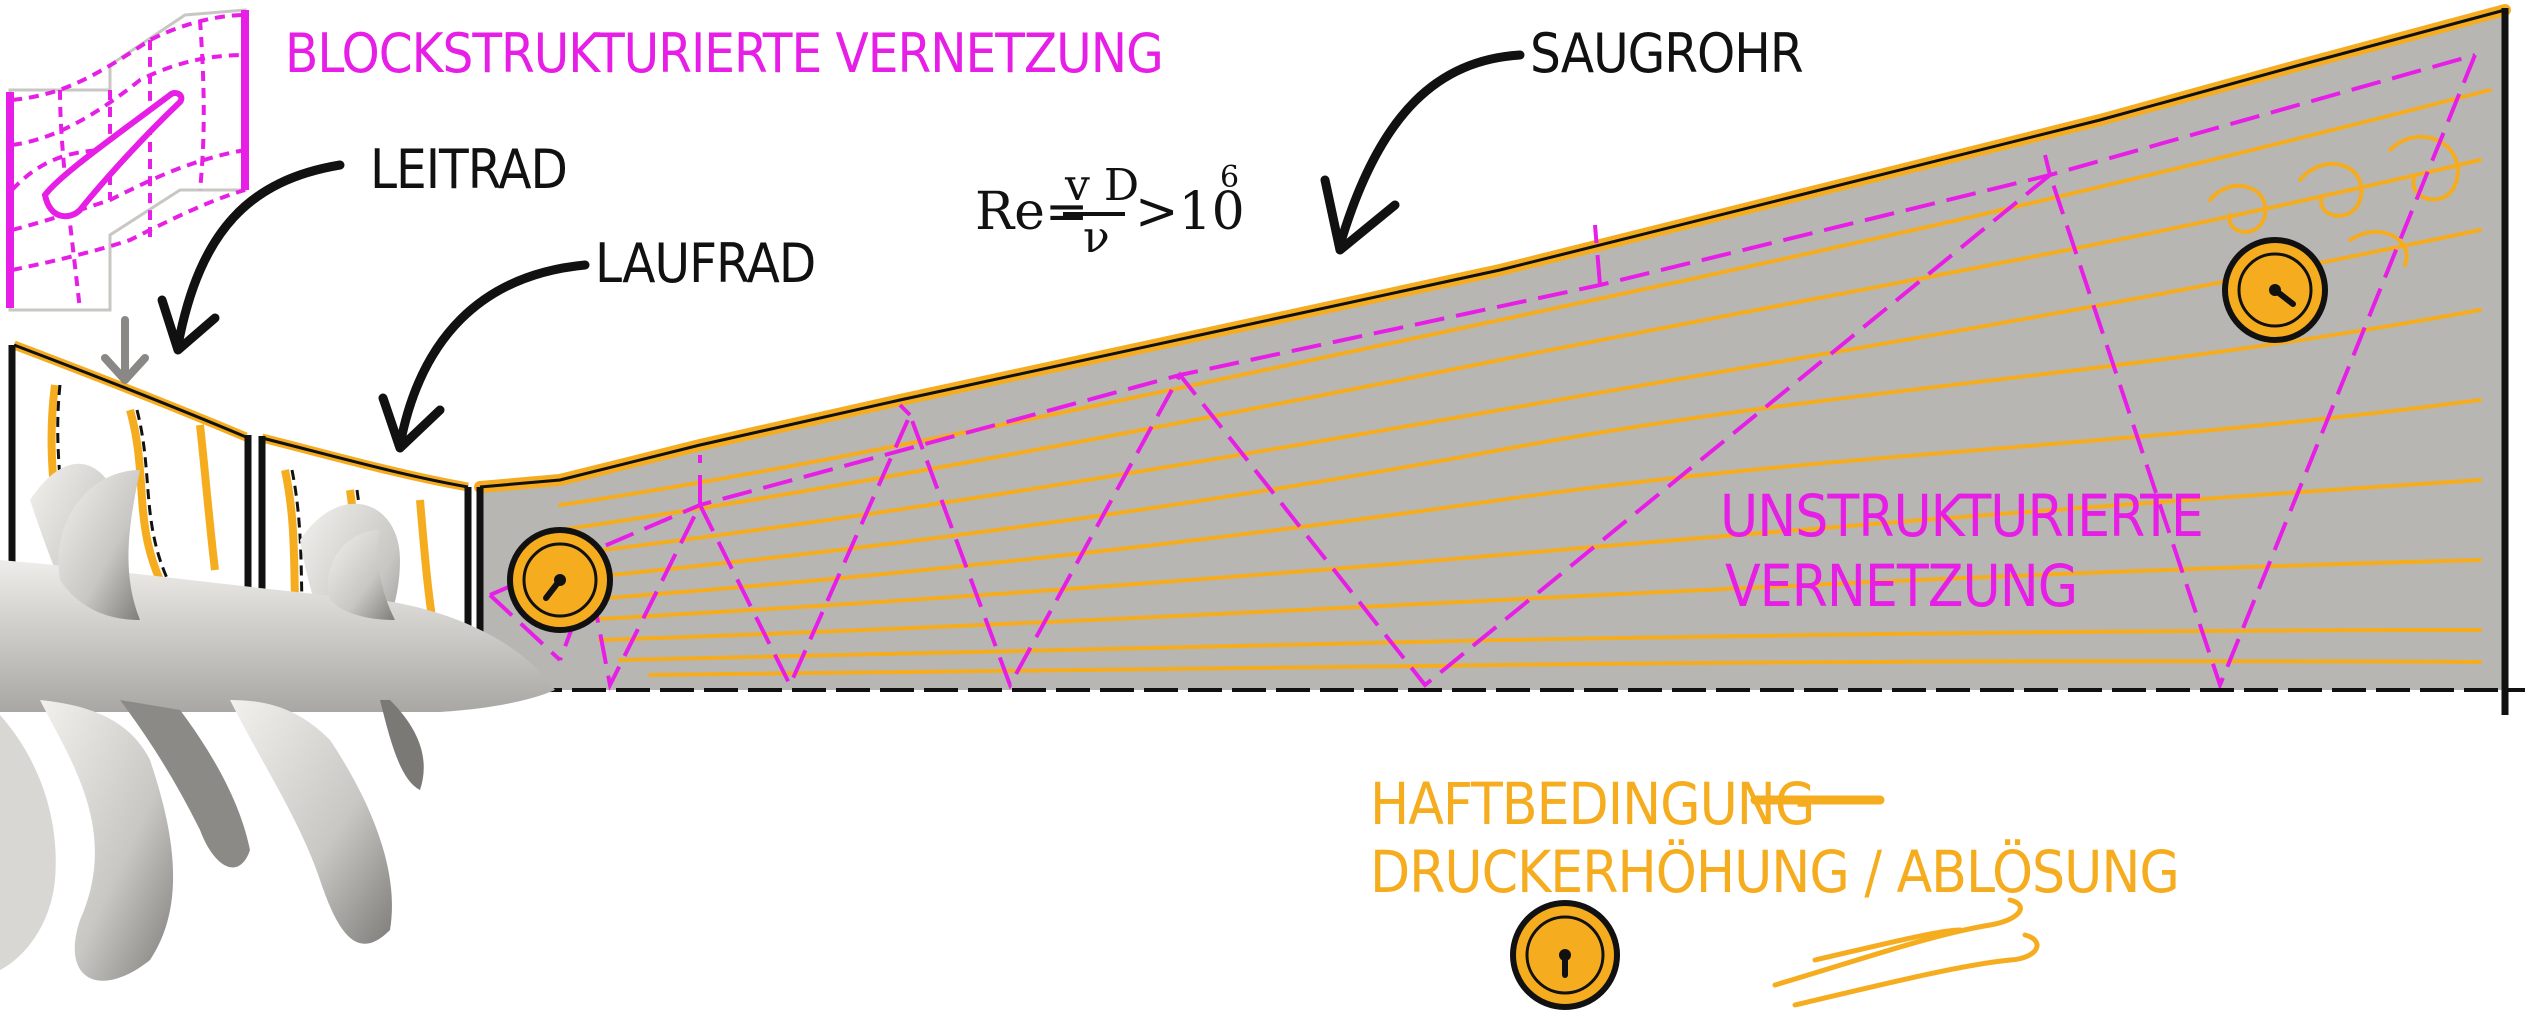 This screenshot has width=2525, height=1021. What do you see at coordinates (1962, 516) in the screenshot?
I see `unstructured-mesh-label-1: UNSTRUKTURIERTE` at bounding box center [1962, 516].